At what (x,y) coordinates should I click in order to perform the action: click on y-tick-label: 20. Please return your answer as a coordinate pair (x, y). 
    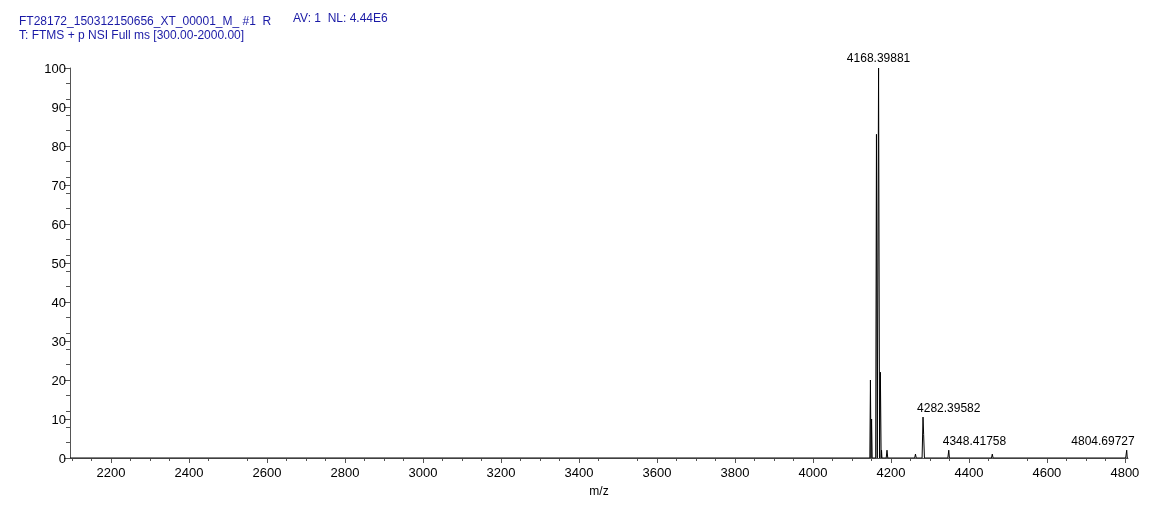
    Looking at the image, I should click on (58, 380).